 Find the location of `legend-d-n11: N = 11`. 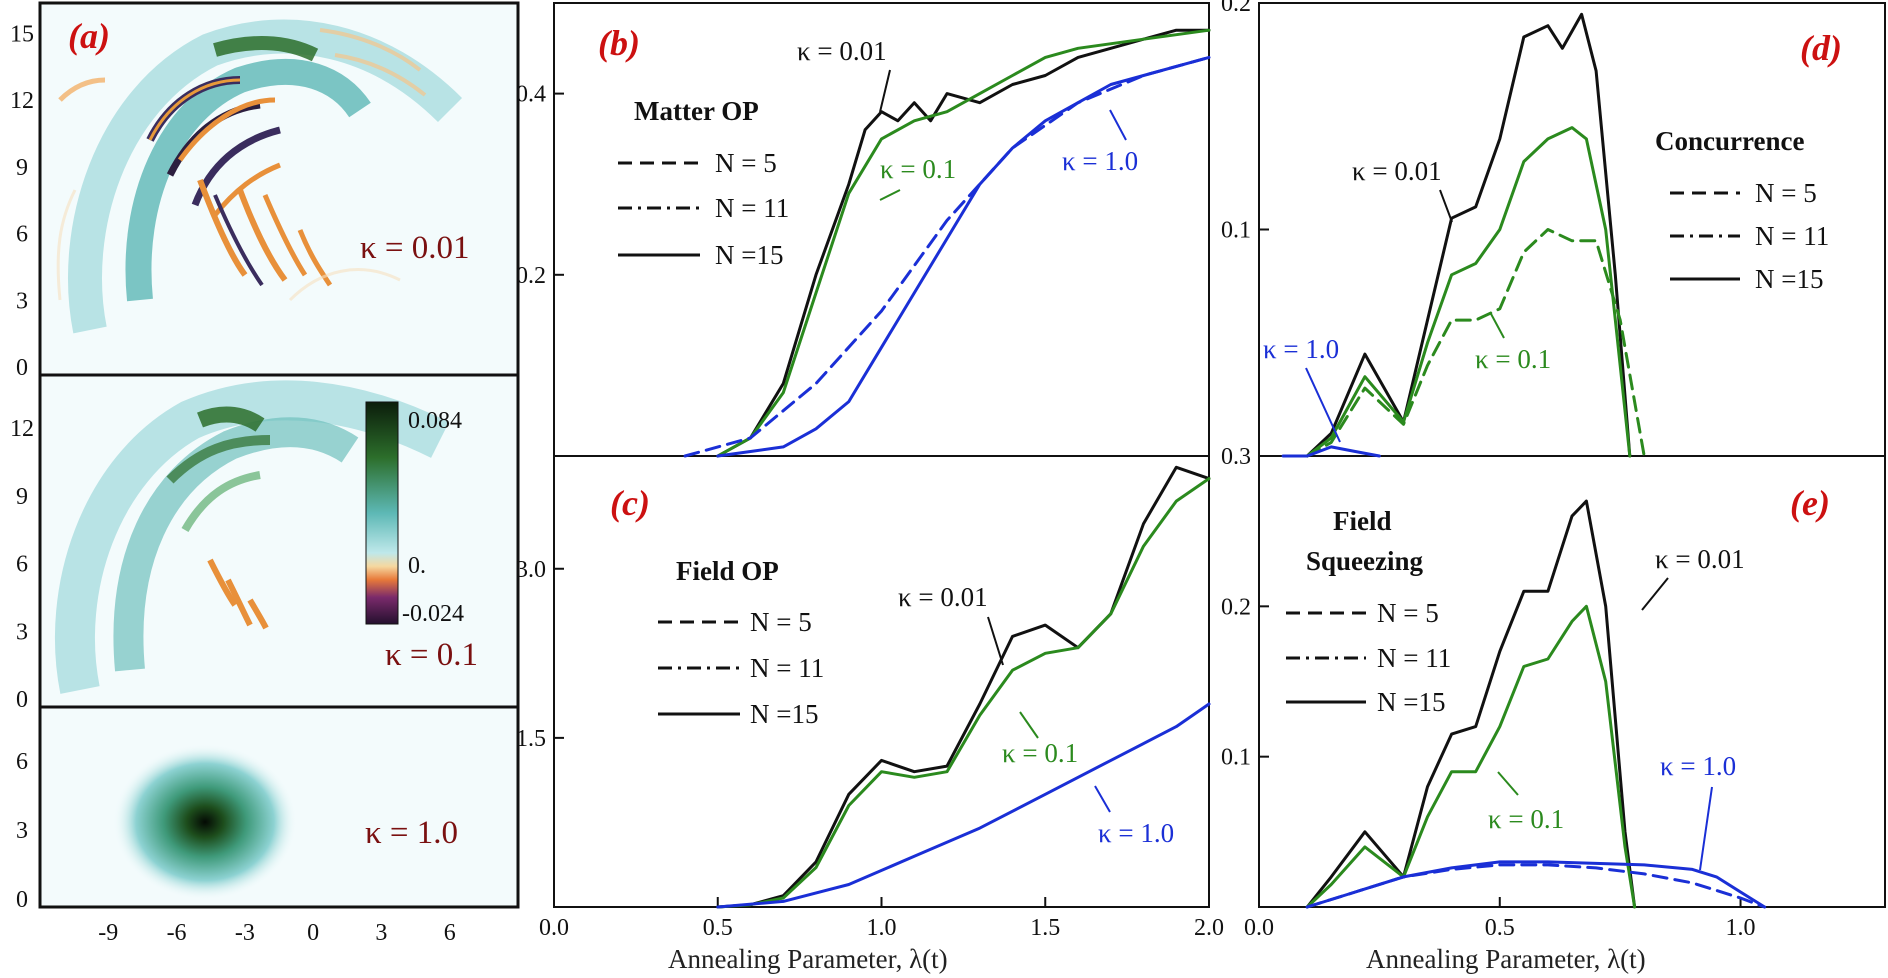

legend-d-n11: N = 11 is located at coordinates (1792, 236).